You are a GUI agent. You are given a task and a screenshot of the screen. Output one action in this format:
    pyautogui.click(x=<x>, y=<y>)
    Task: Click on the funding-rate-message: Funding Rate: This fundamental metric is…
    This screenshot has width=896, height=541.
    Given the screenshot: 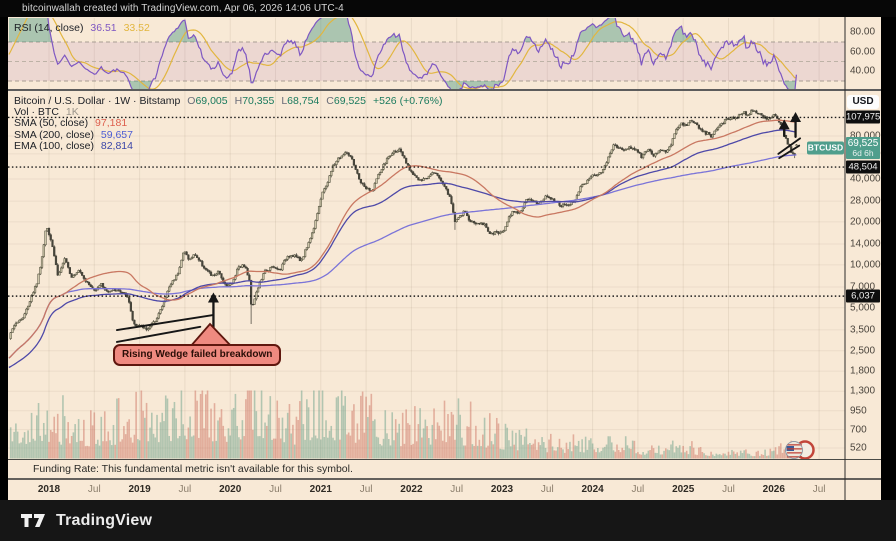 What is the action you would take?
    pyautogui.click(x=193, y=469)
    